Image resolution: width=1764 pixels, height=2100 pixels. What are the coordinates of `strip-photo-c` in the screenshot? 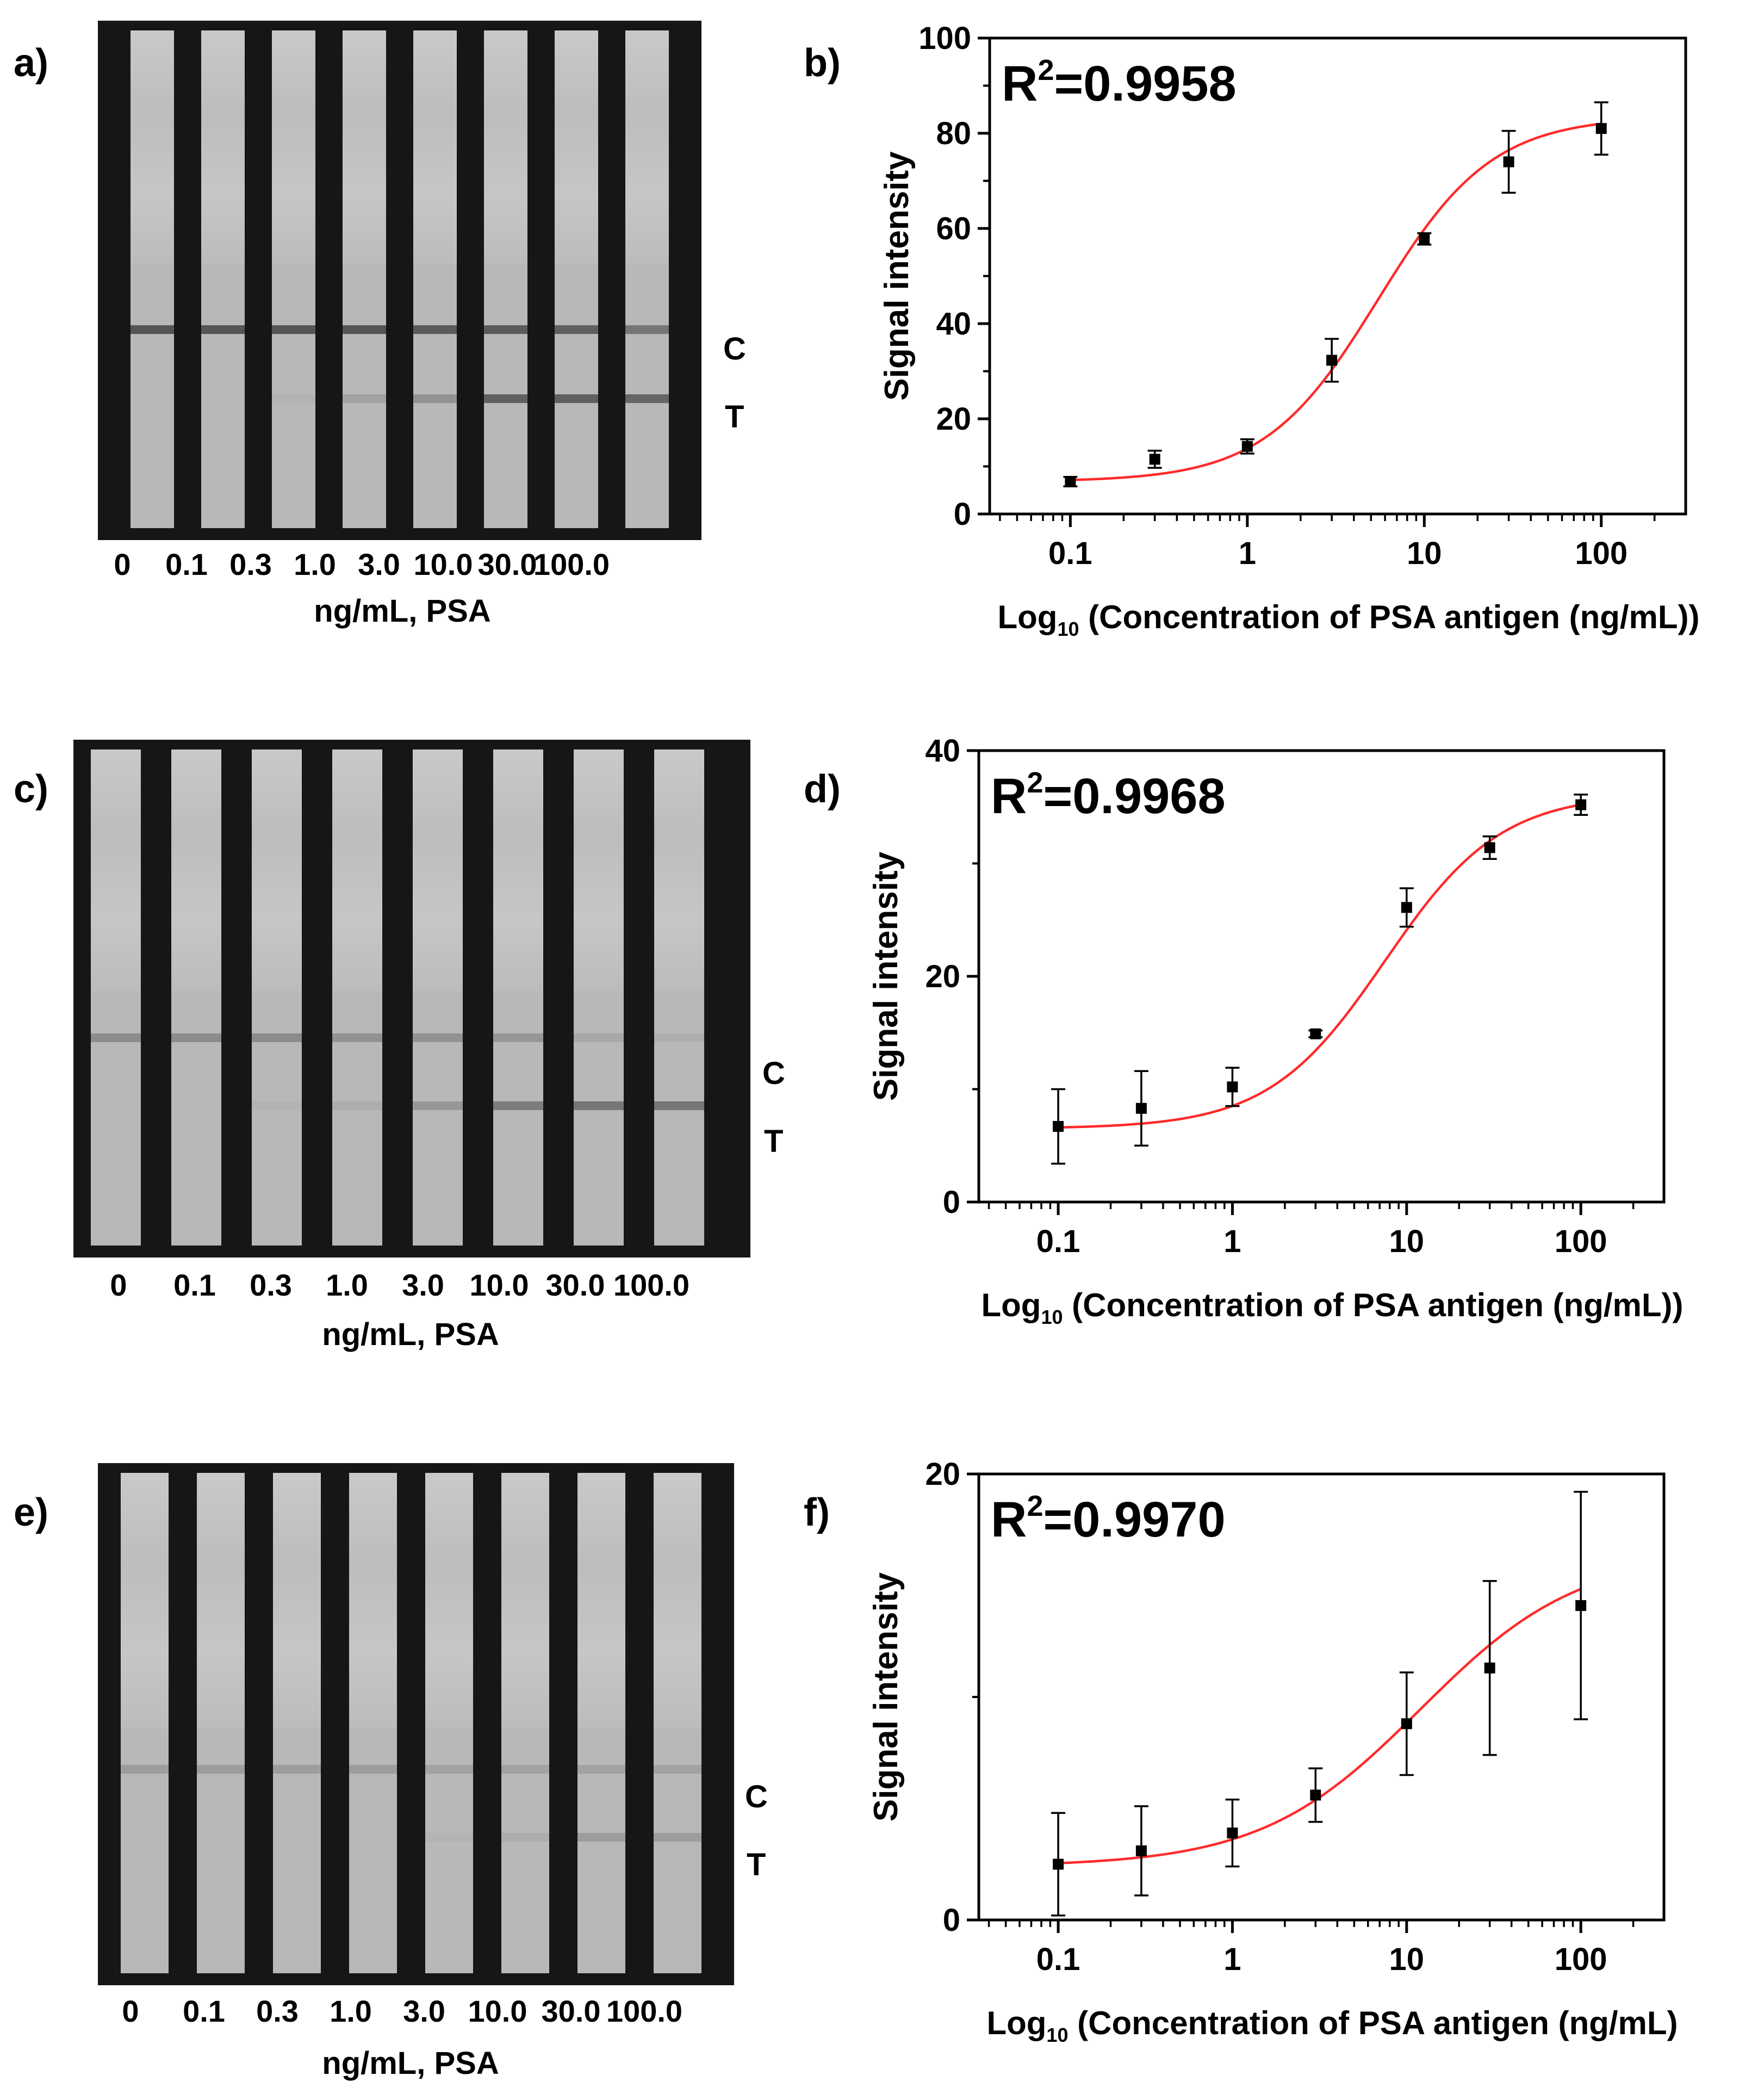 It's located at (411, 998).